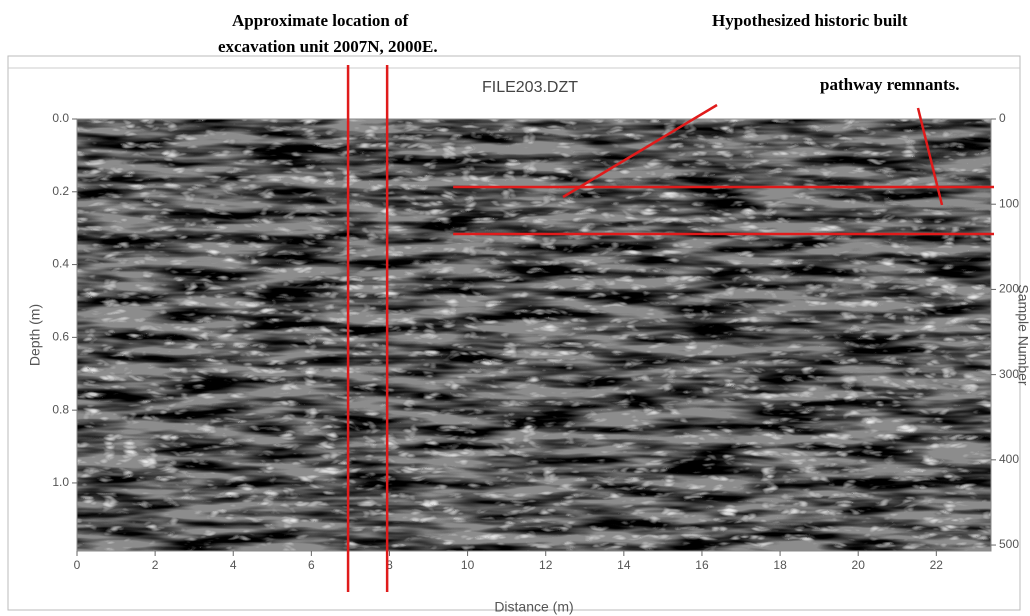 The width and height of the screenshot is (1030, 616). I want to click on chart-title: FILE203.DZT, so click(530, 87).